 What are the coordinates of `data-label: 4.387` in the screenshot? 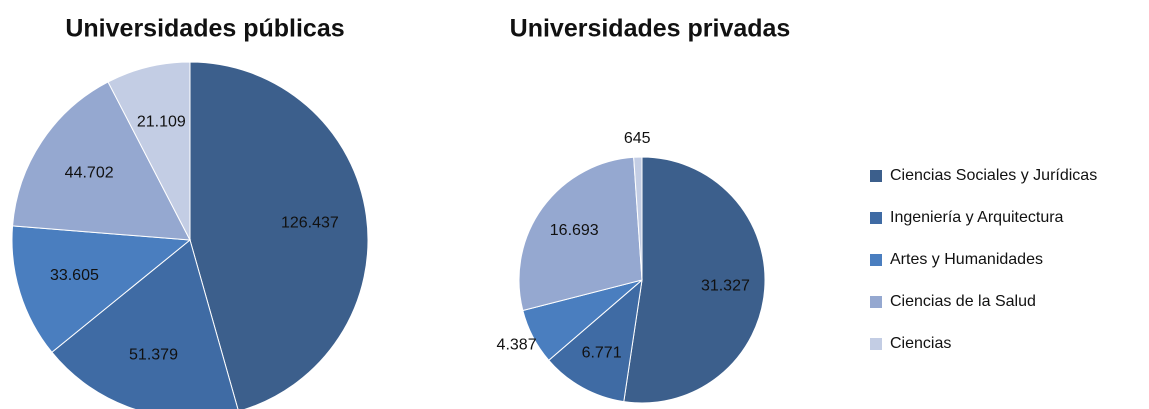 It's located at (517, 345).